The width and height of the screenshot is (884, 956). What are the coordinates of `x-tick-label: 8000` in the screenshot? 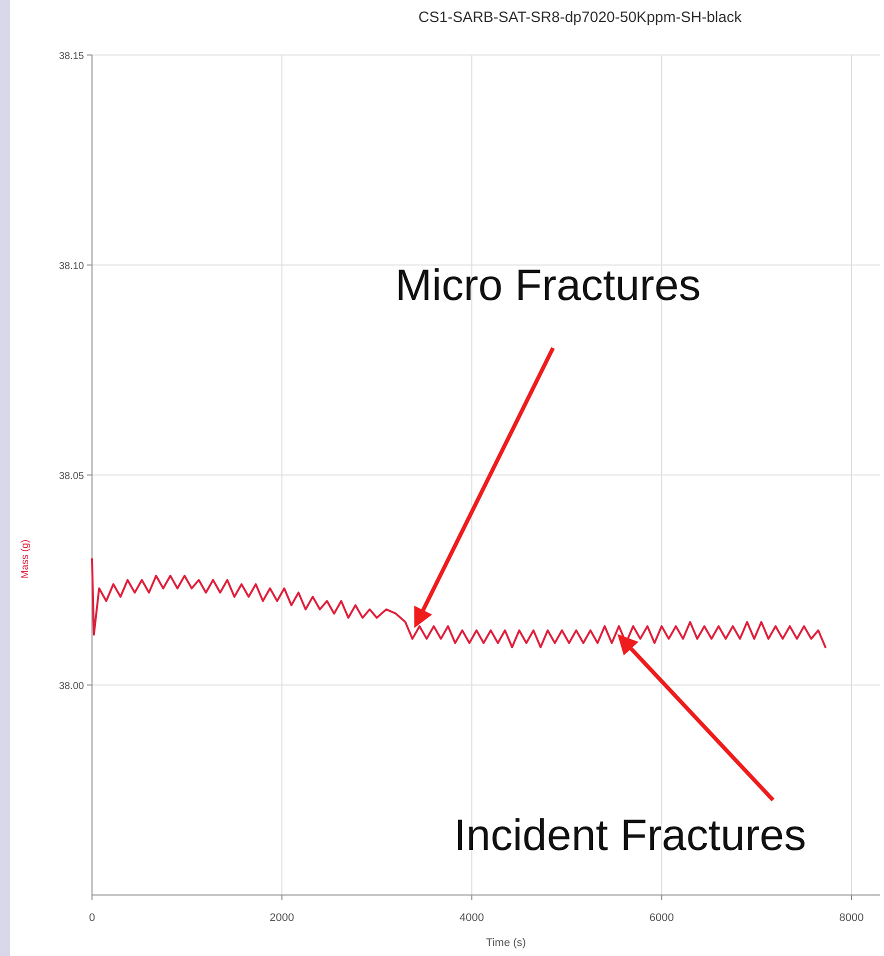 It's located at (851, 918).